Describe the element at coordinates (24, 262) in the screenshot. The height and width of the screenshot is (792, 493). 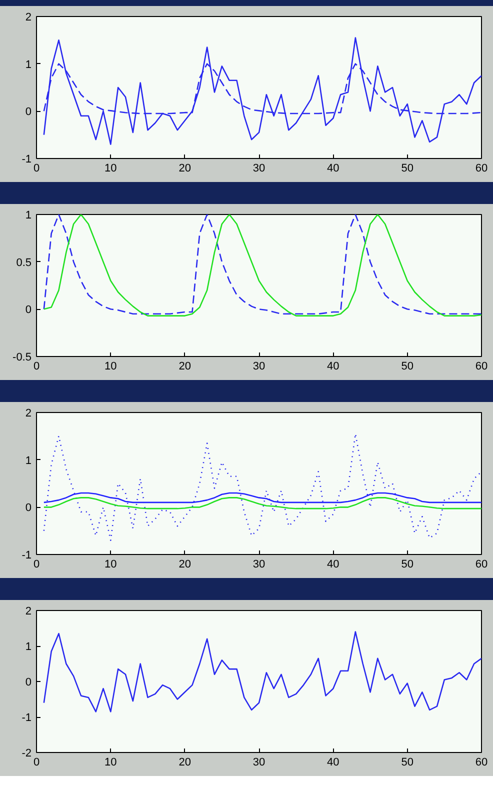
I see `y-tick-label: 0.5` at that location.